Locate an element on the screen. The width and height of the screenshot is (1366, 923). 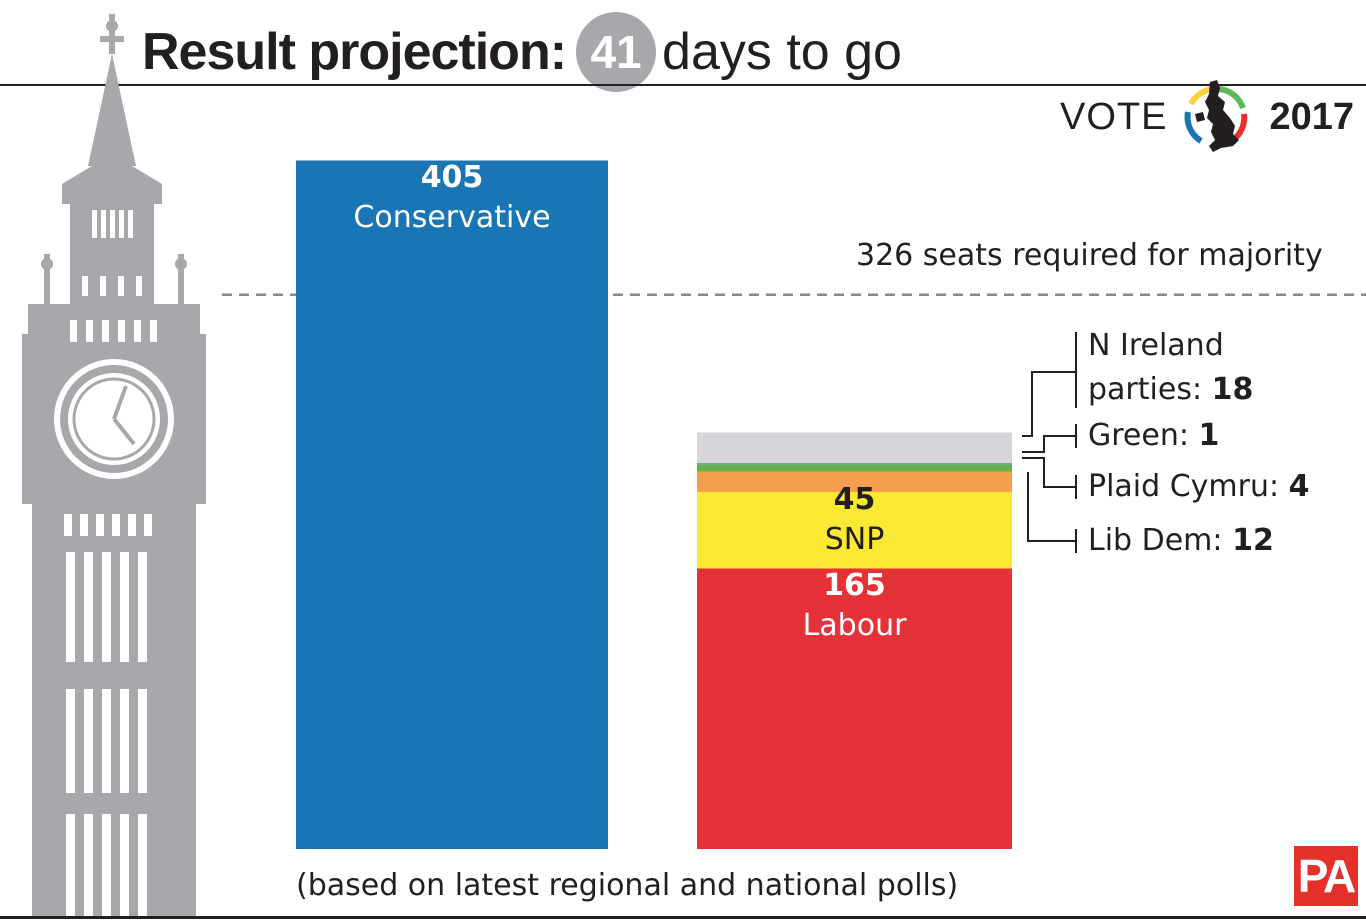
plaid-callout: Plaid Cymru: 4 is located at coordinates (1199, 487).